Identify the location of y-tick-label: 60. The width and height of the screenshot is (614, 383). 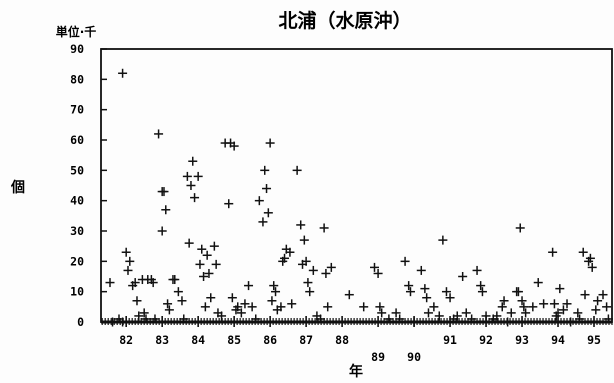
(77, 140).